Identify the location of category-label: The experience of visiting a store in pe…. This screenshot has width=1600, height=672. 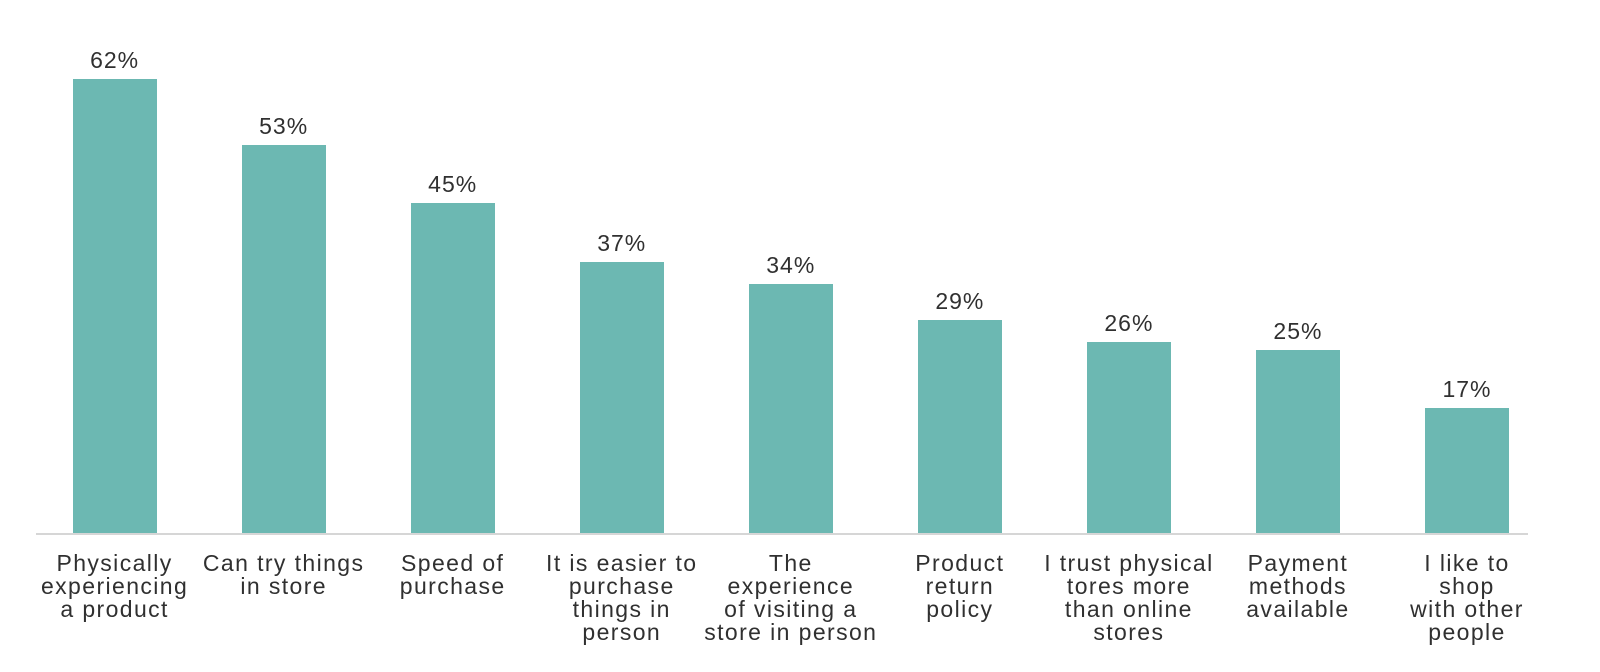
(791, 598).